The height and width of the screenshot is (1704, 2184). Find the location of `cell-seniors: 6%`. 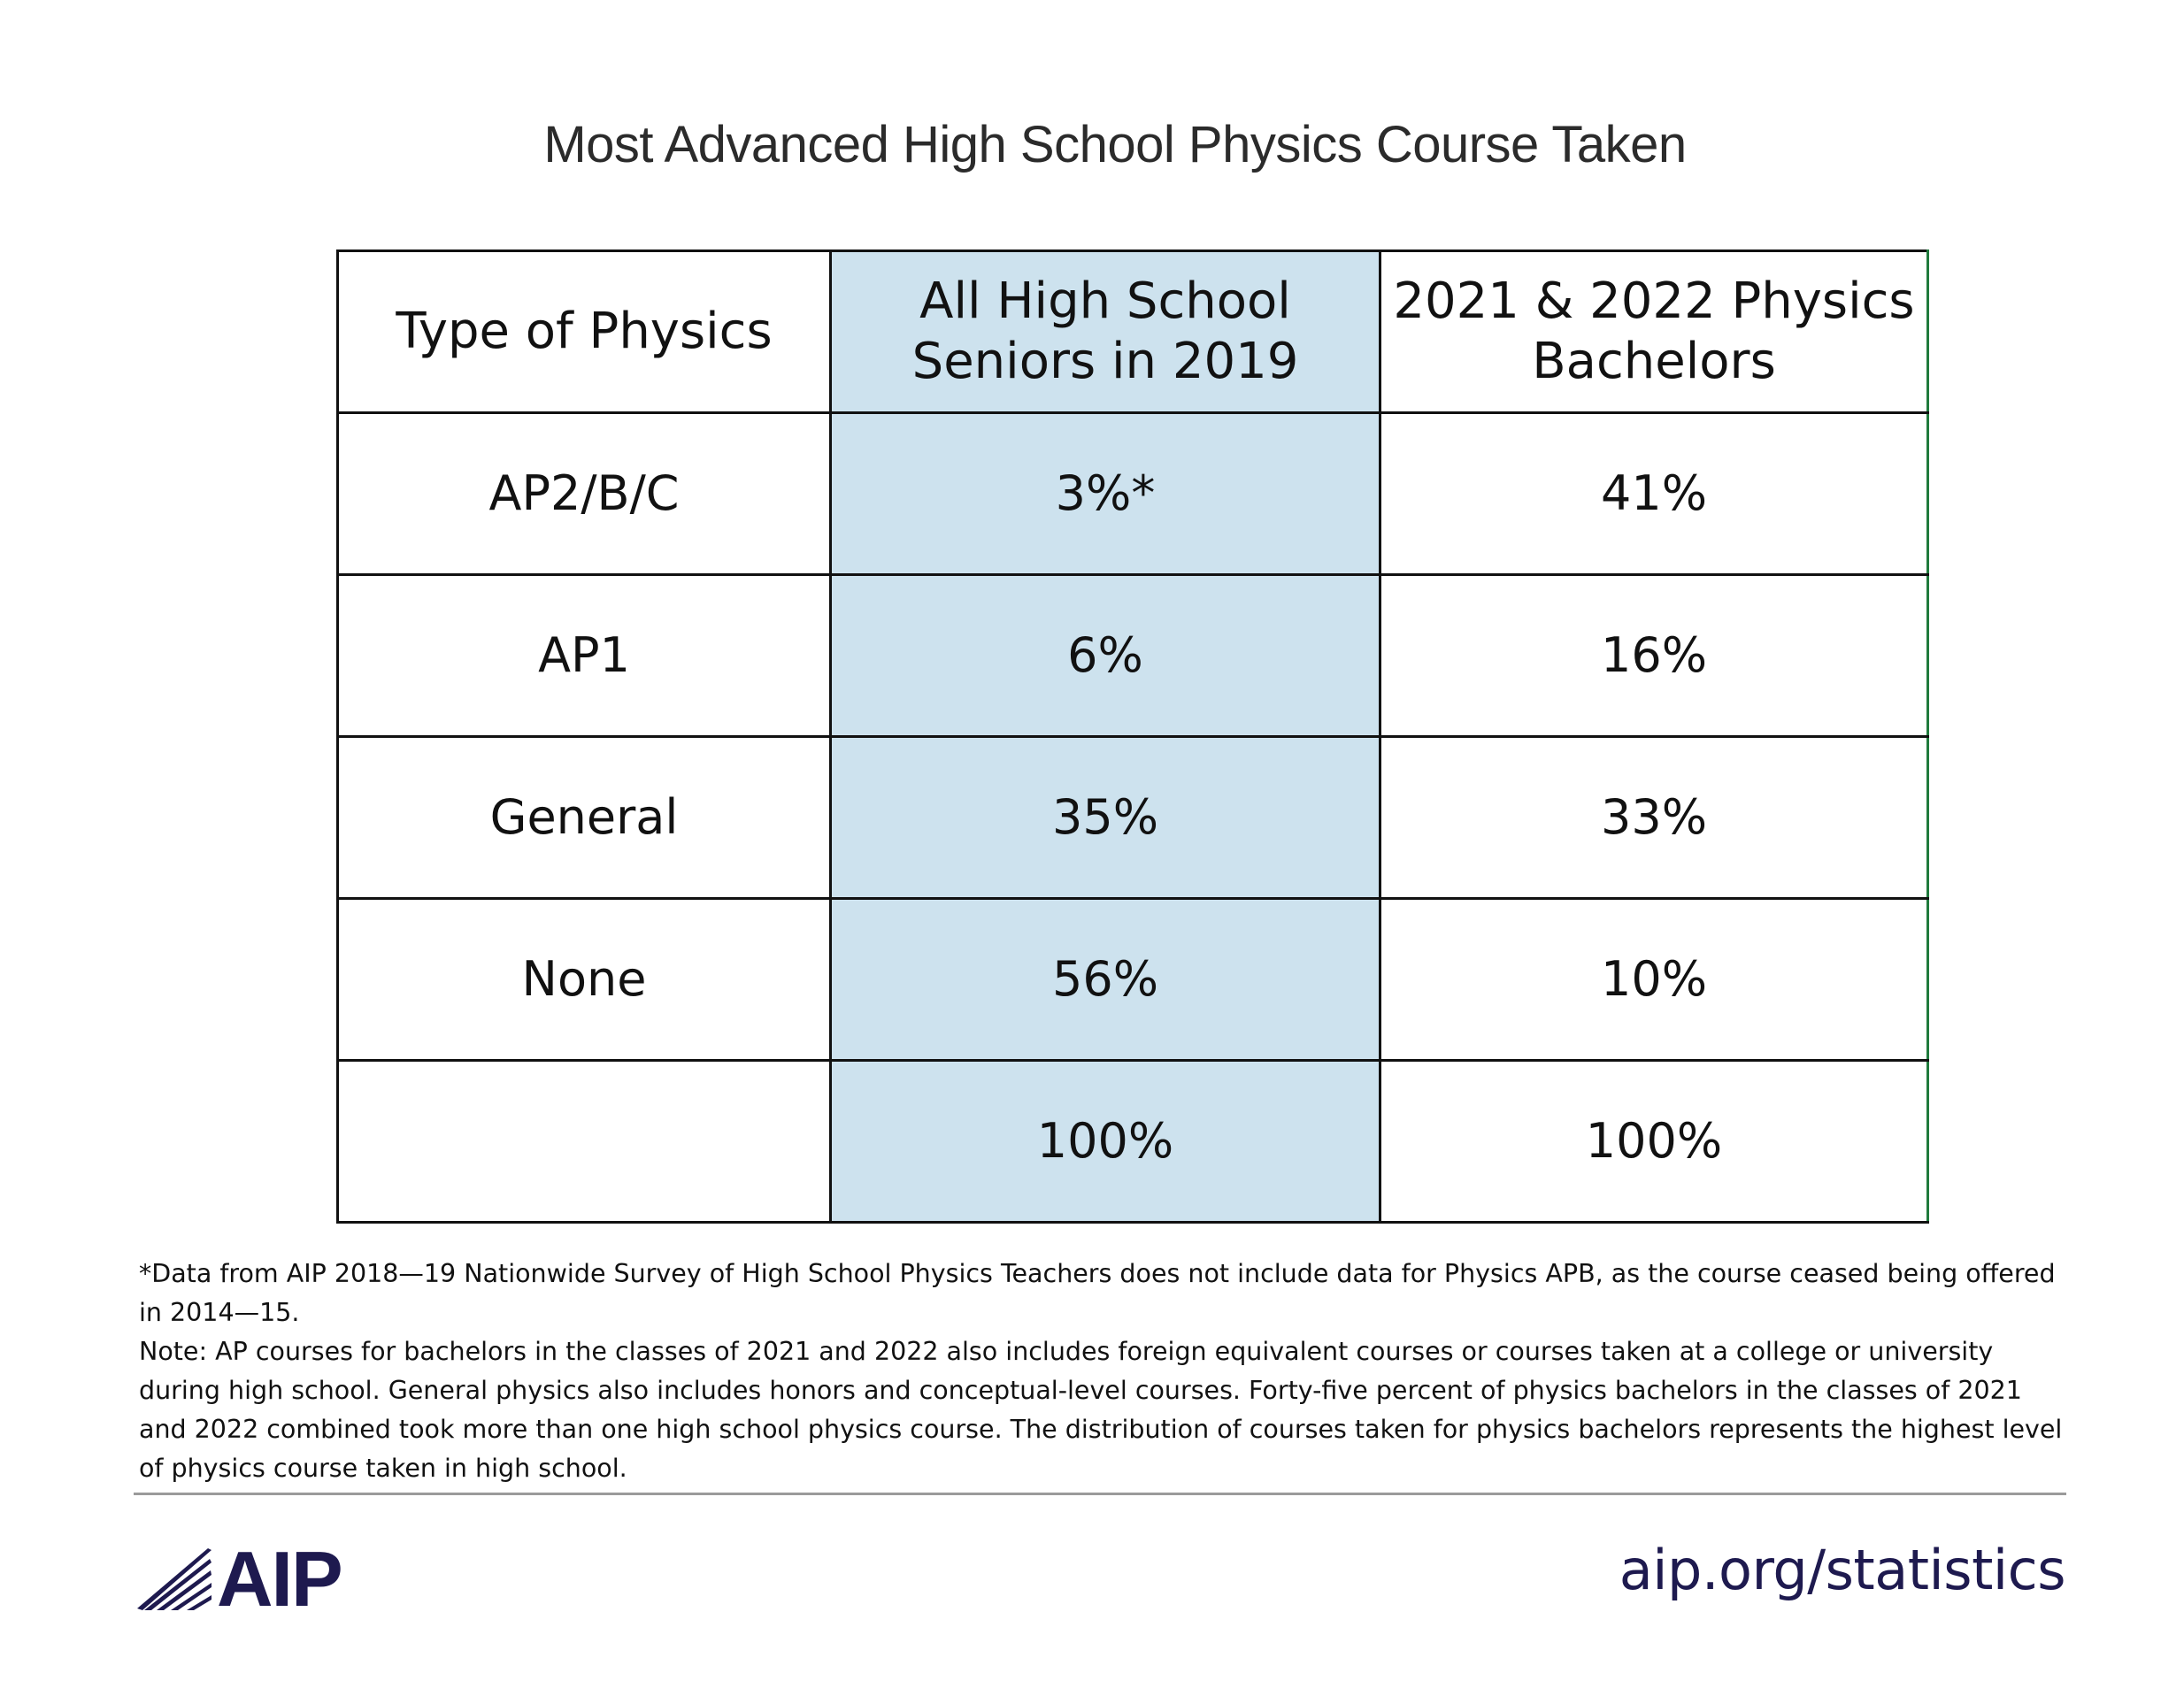

cell-seniors: 6% is located at coordinates (1105, 656).